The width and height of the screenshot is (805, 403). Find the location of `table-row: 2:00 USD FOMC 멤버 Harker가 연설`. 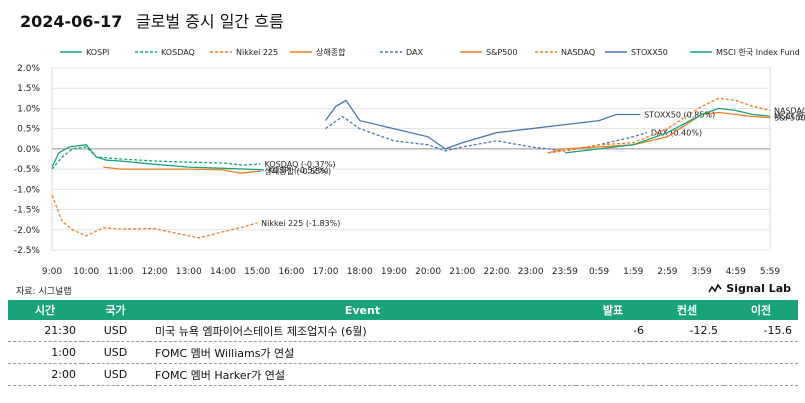

table-row: 2:00 USD FOMC 멤버 Harker가 연설 is located at coordinates (403, 374).